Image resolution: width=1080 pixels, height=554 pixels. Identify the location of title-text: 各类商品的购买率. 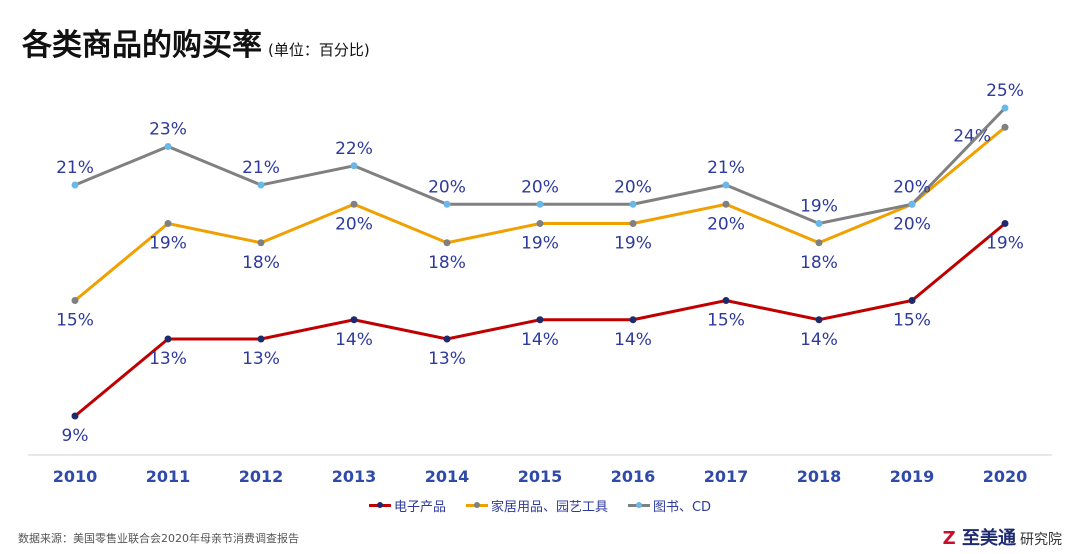
(142, 45).